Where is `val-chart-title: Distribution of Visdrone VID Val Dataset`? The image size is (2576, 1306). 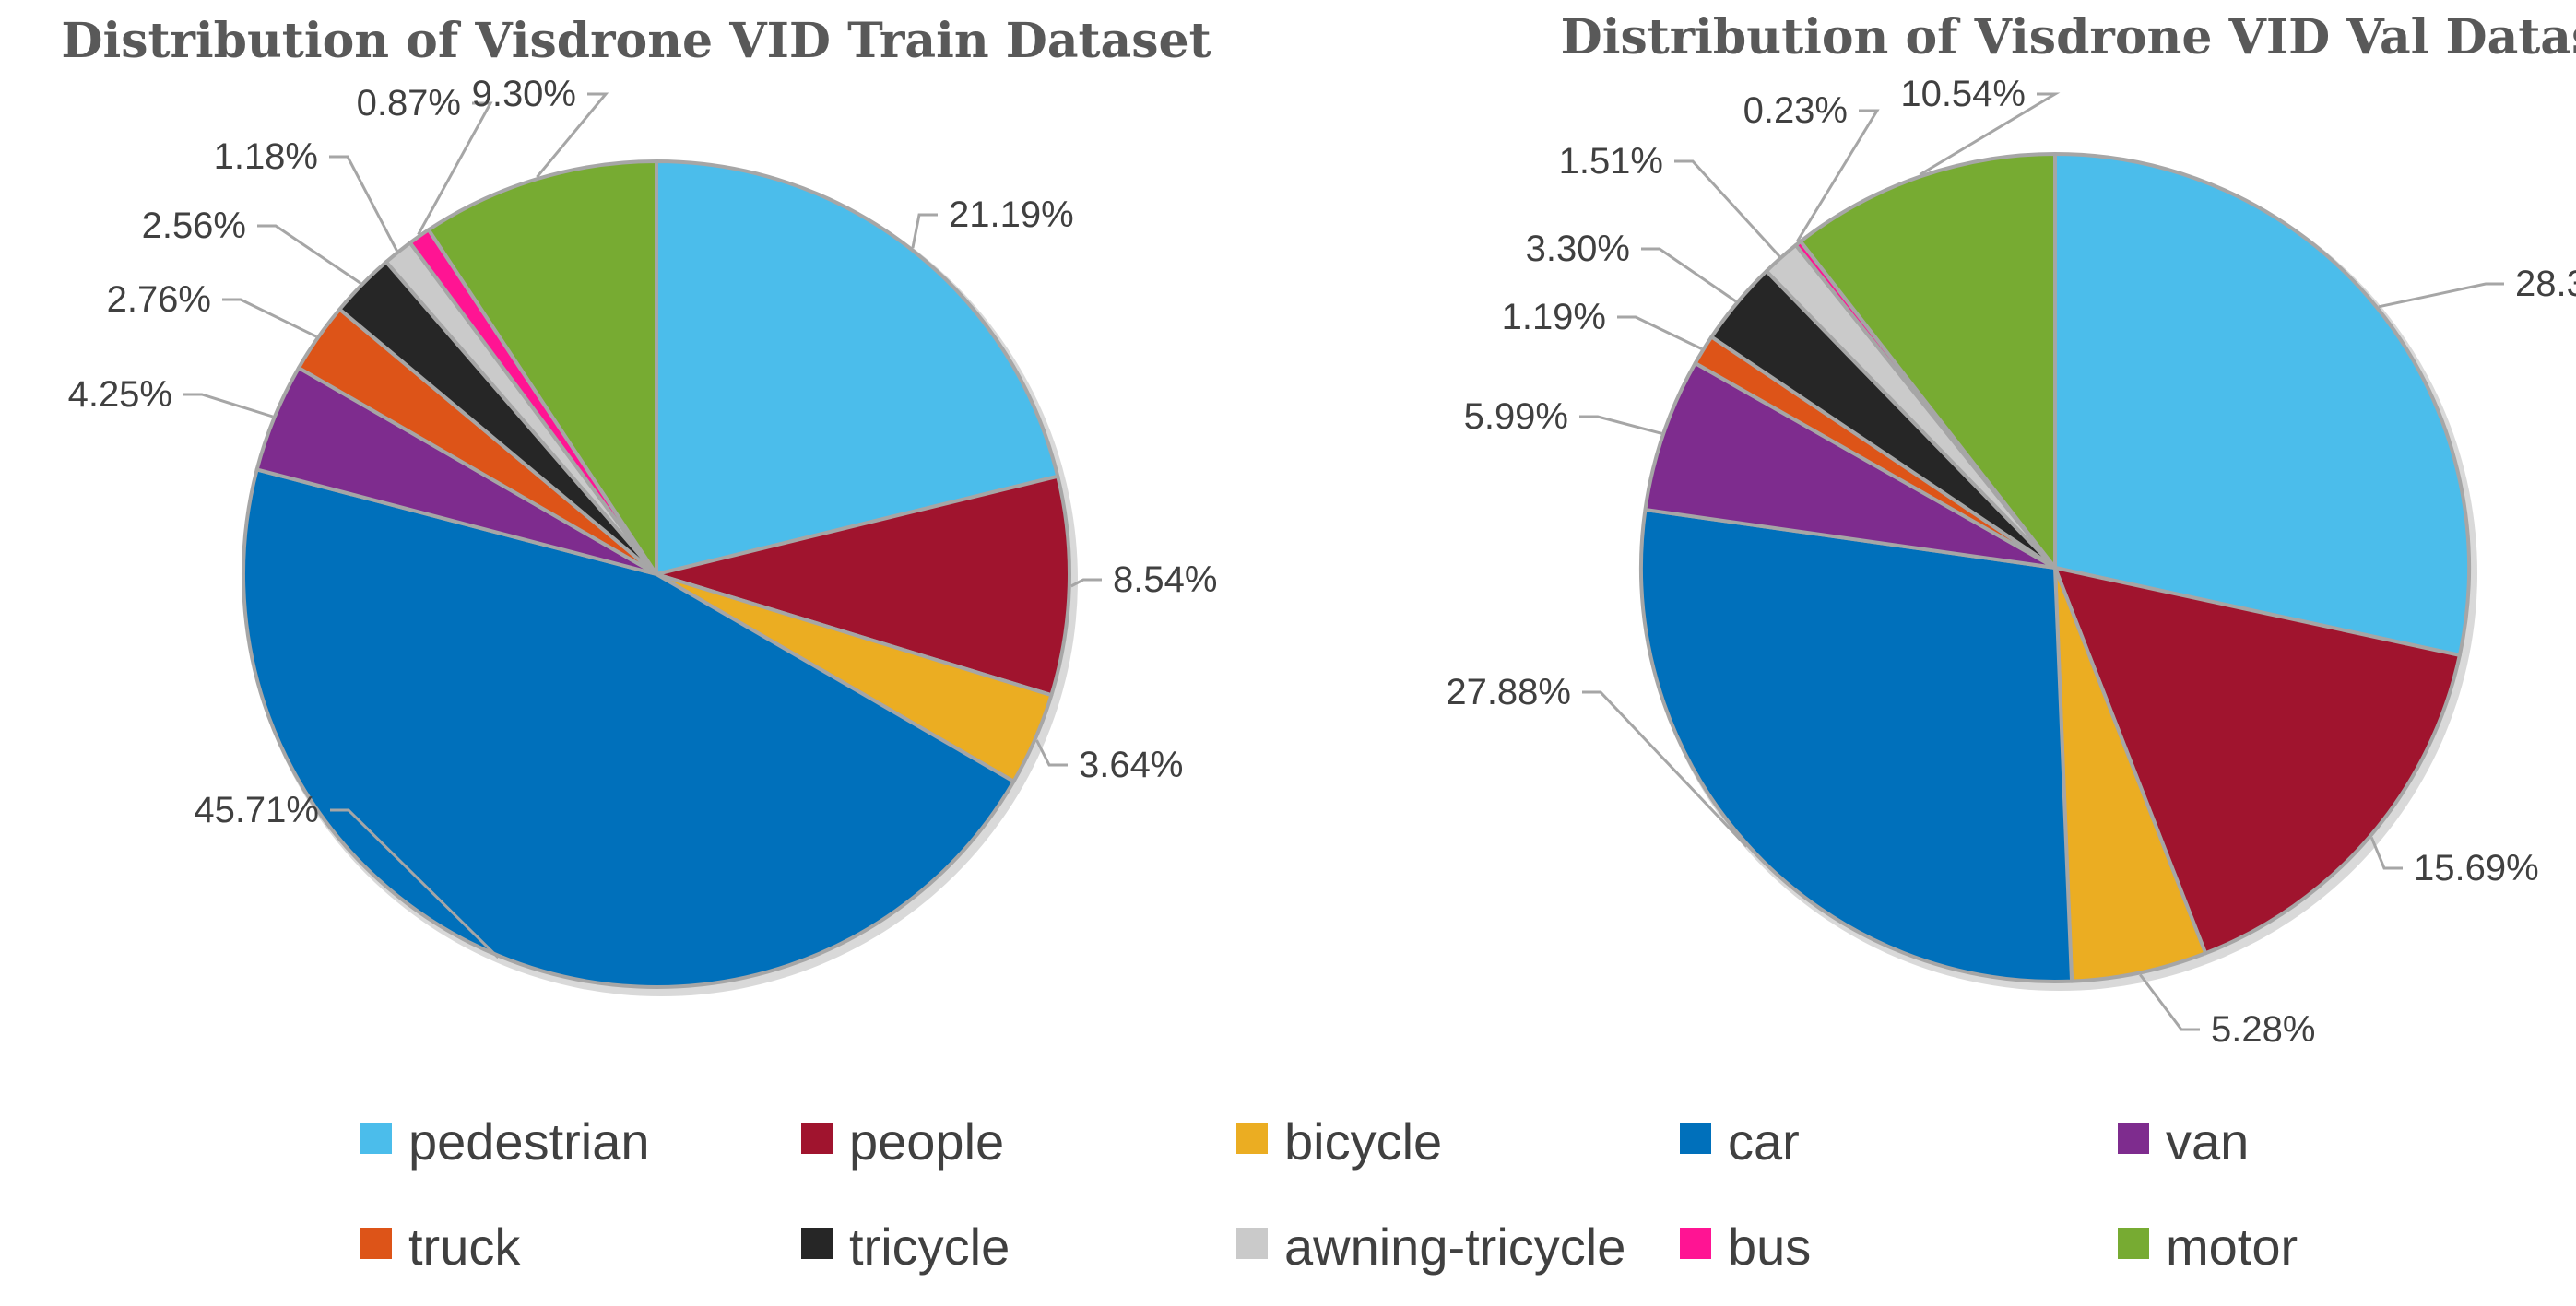
val-chart-title: Distribution of Visdrone VID Val Dataset is located at coordinates (2068, 37).